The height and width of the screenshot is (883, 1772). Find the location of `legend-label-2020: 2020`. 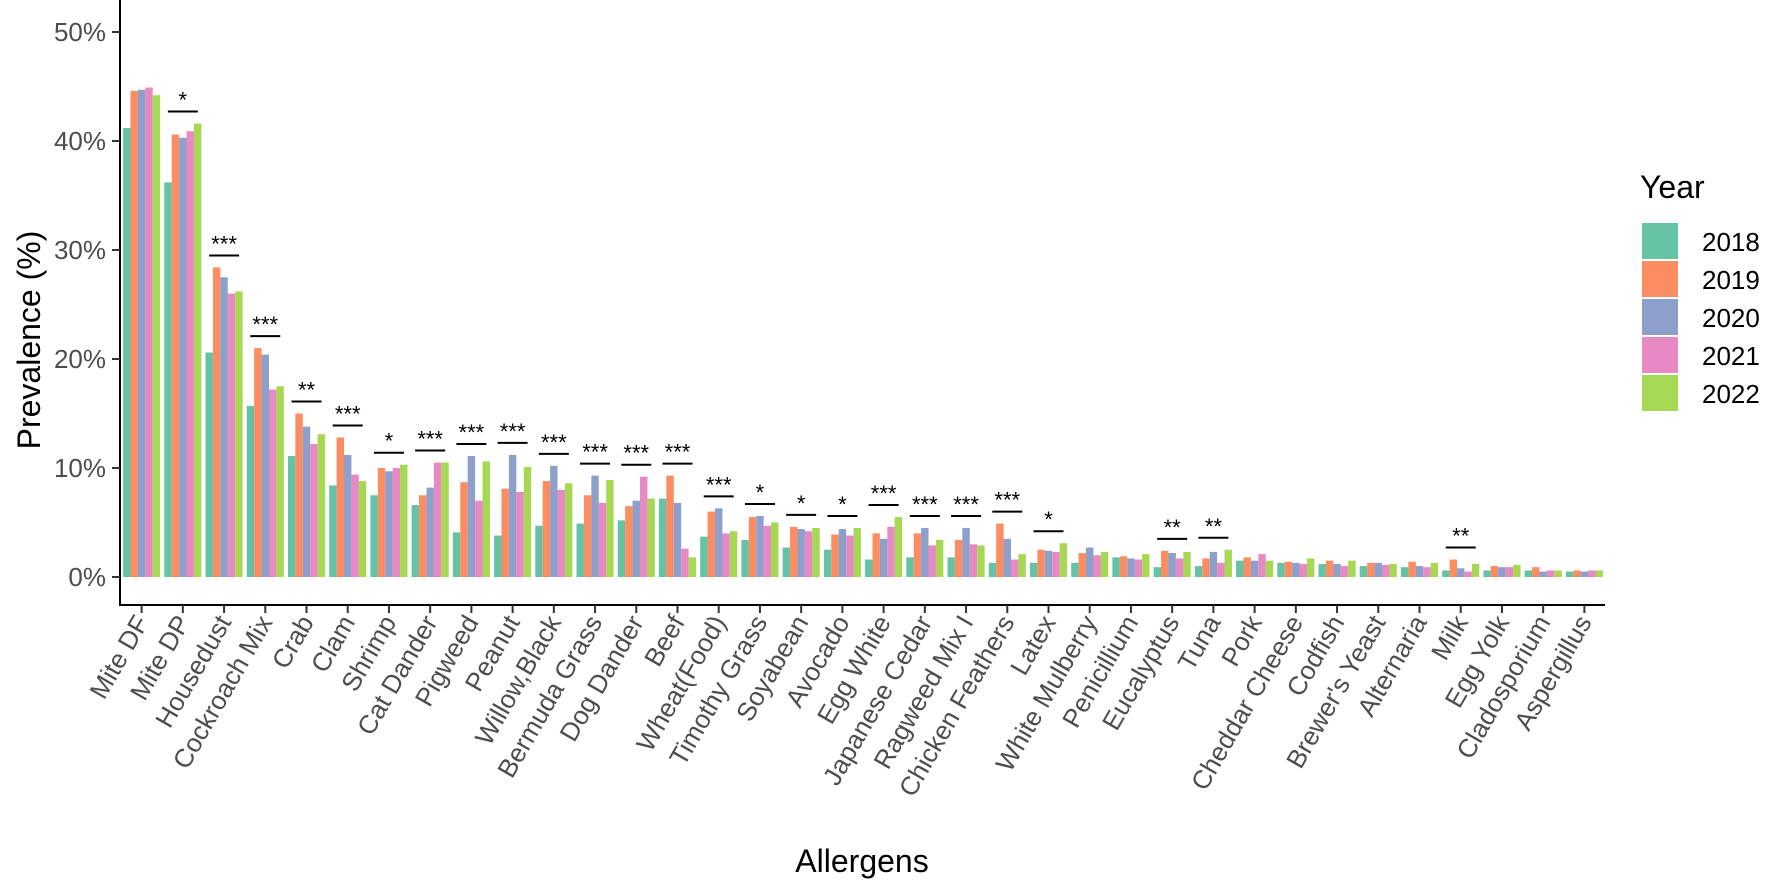

legend-label-2020: 2020 is located at coordinates (1731, 318).